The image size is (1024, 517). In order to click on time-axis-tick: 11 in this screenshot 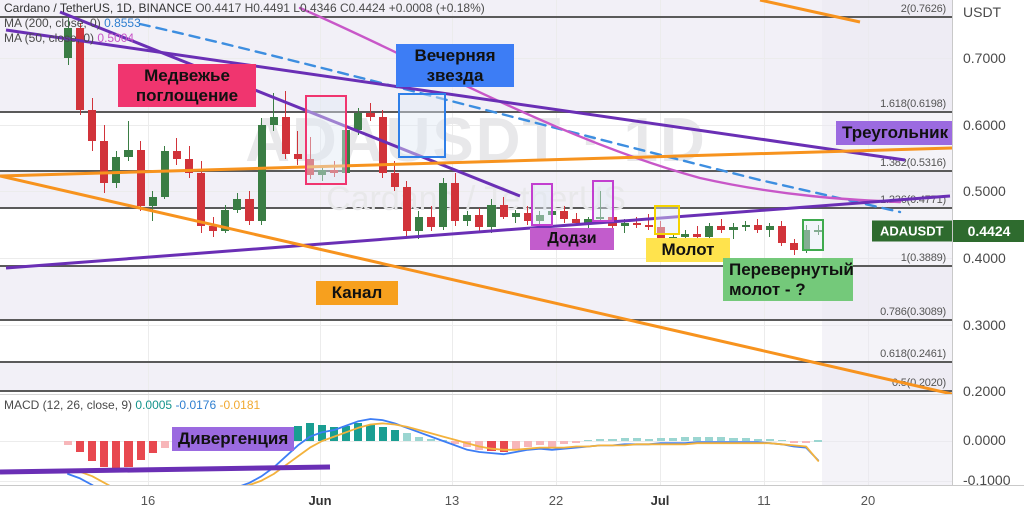, I will do `click(764, 500)`.